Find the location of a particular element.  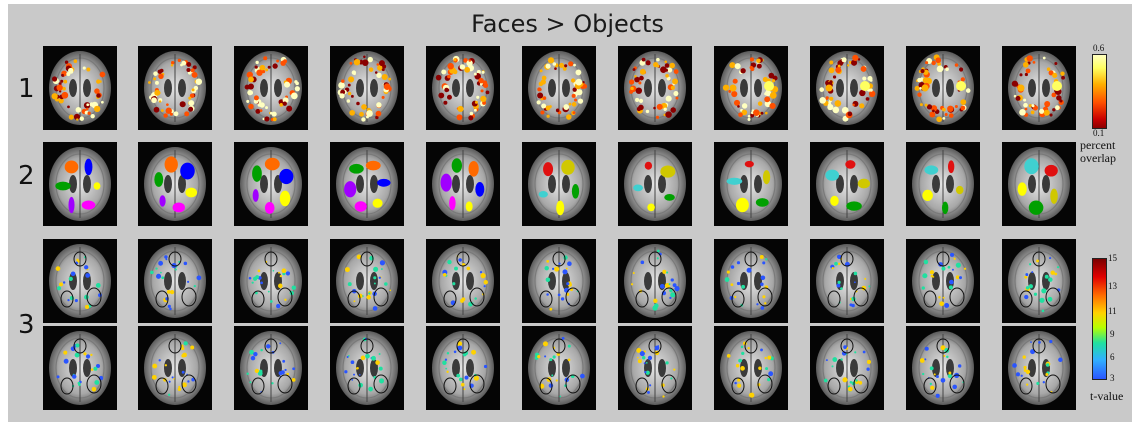

tvalue-tick-13: 13 is located at coordinates (1112, 286).